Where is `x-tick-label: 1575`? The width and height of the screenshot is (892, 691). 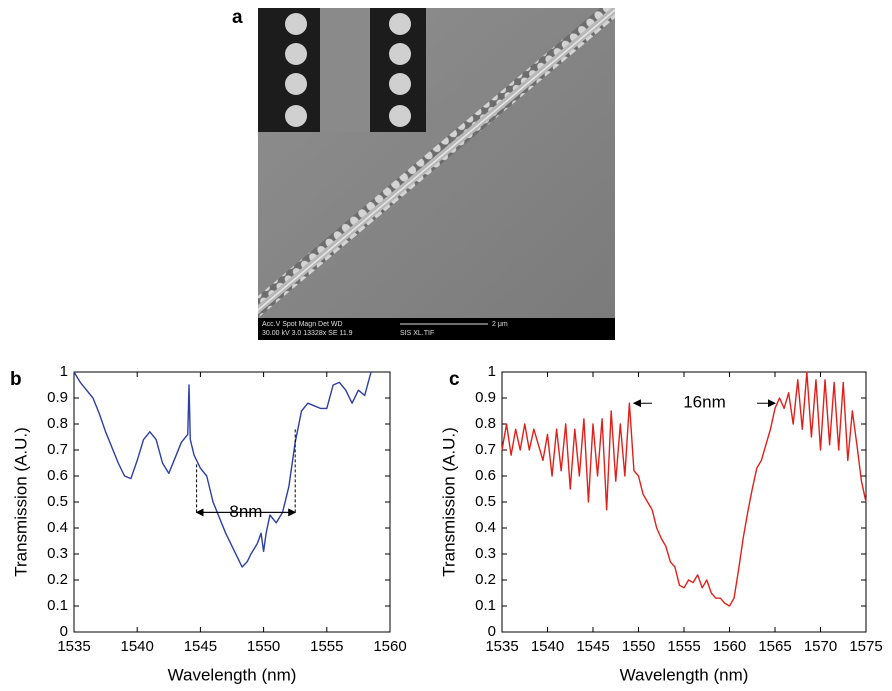
x-tick-label: 1575 is located at coordinates (865, 646).